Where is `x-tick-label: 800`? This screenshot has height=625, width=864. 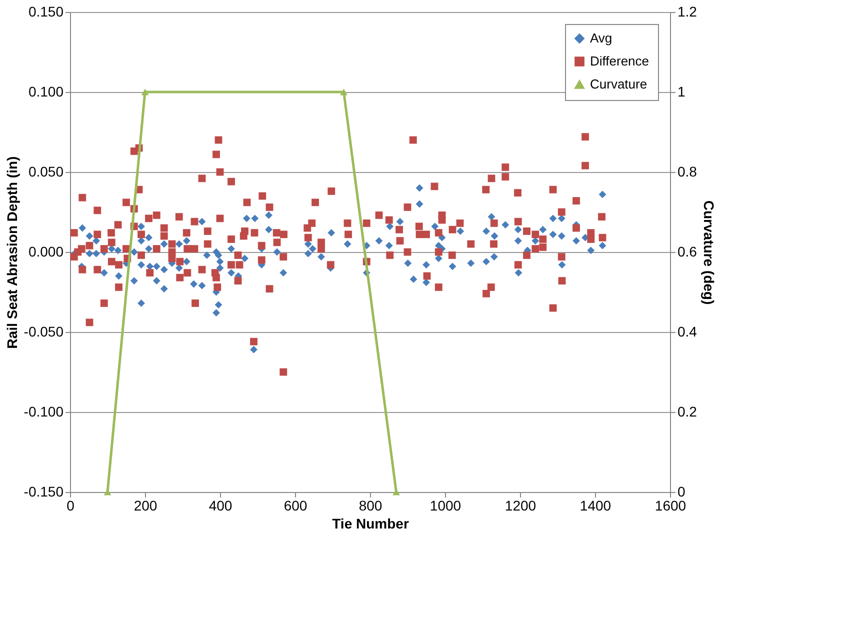
x-tick-label: 800 is located at coordinates (370, 506).